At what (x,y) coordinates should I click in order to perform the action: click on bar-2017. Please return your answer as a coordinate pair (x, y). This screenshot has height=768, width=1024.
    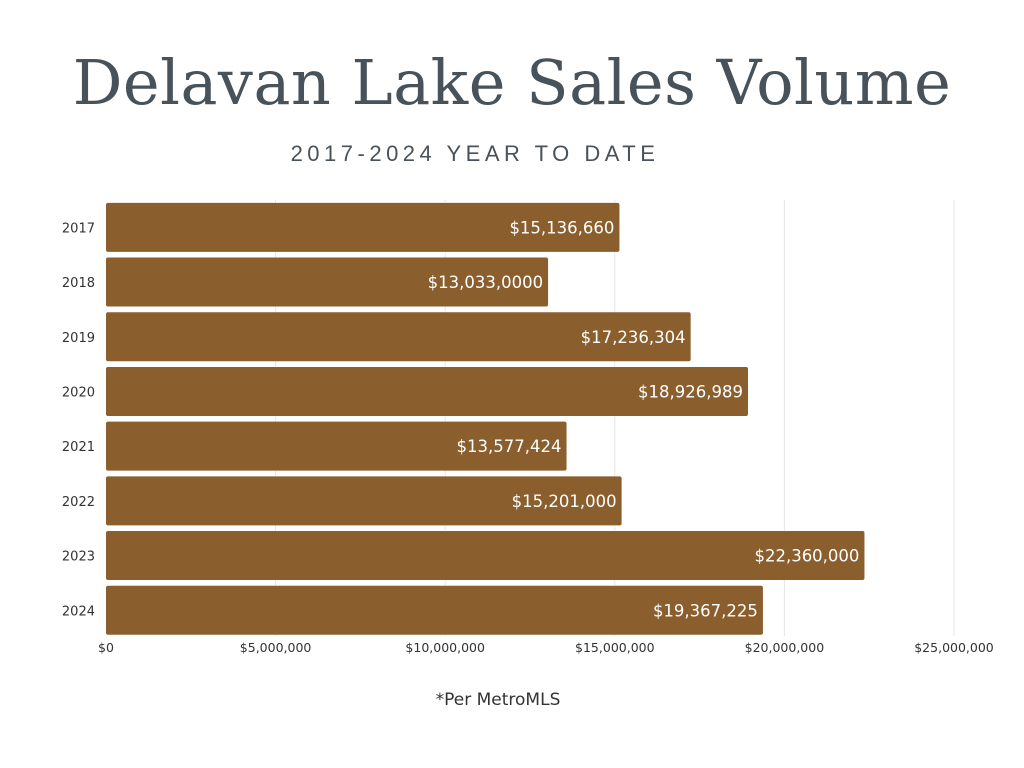
    Looking at the image, I should click on (363, 227).